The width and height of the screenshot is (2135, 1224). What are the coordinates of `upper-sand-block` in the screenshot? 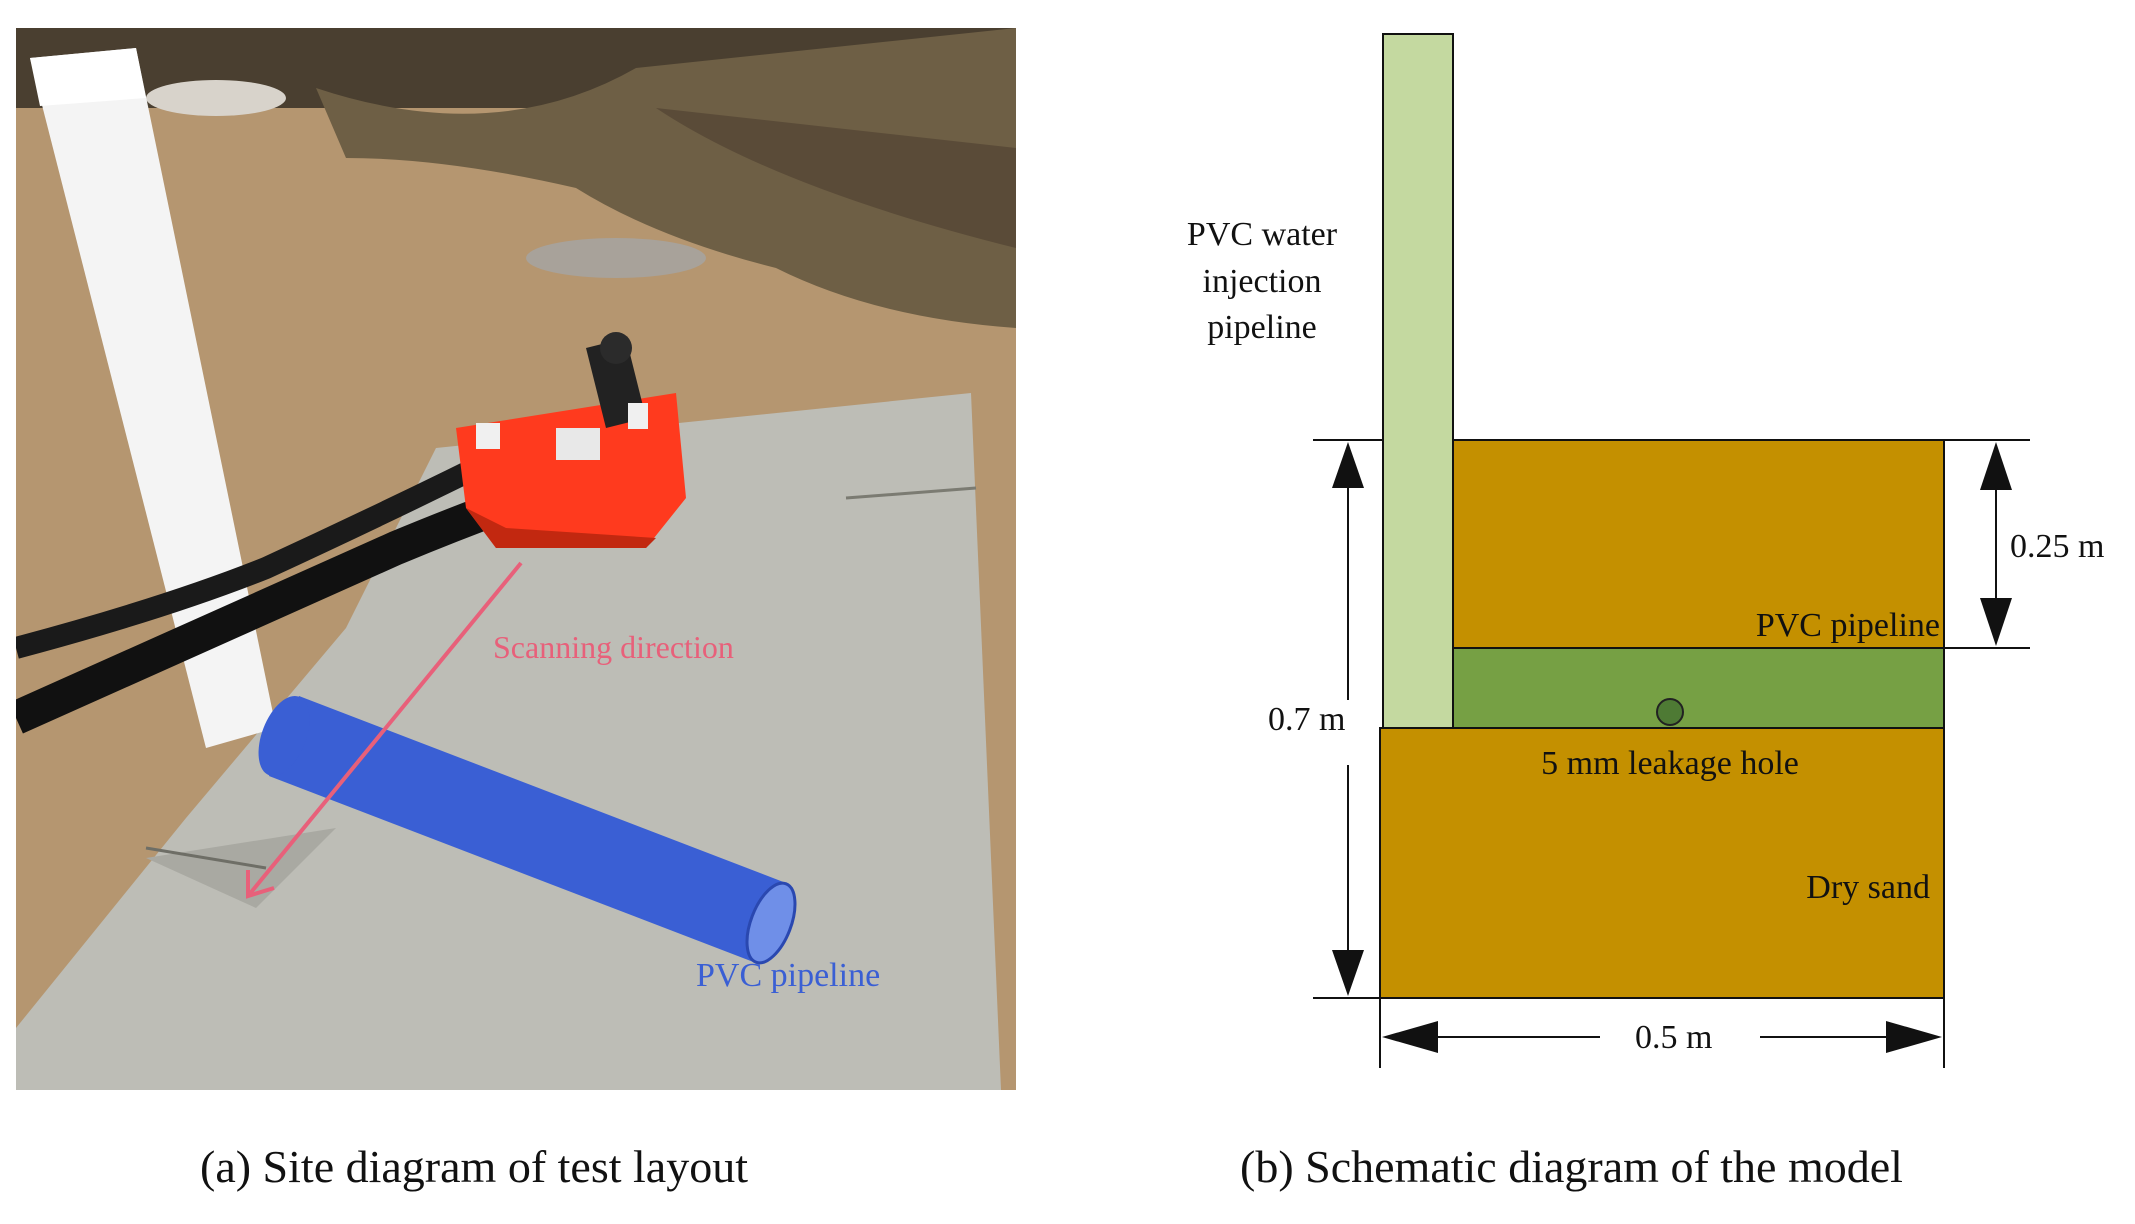 It's located at (1698, 544).